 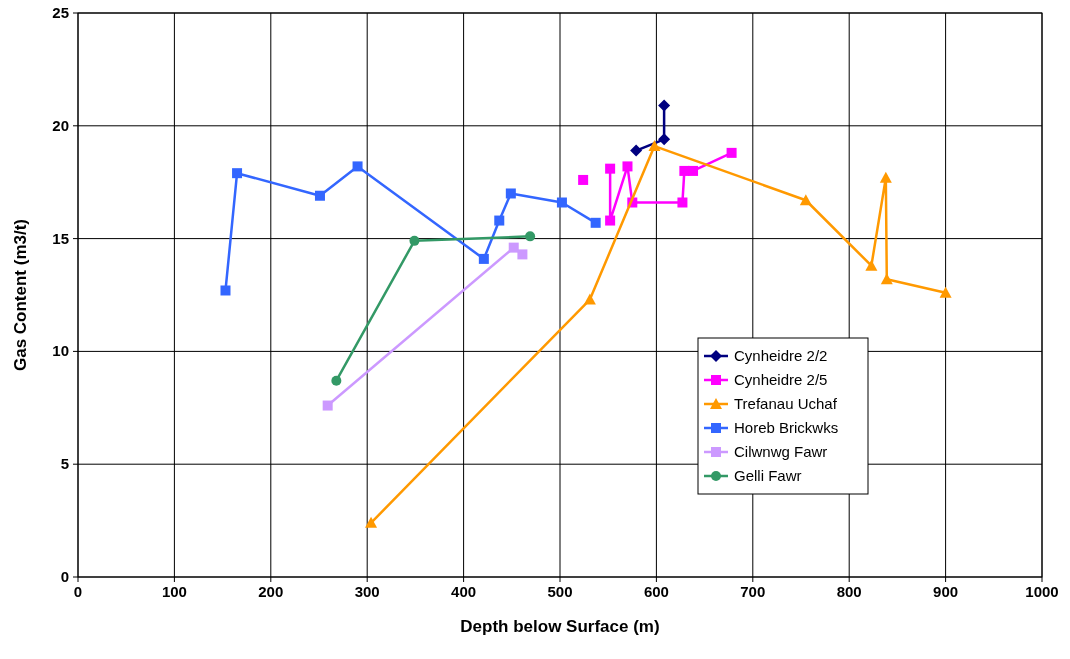 I want to click on x-tick-label: 900, so click(x=946, y=591).